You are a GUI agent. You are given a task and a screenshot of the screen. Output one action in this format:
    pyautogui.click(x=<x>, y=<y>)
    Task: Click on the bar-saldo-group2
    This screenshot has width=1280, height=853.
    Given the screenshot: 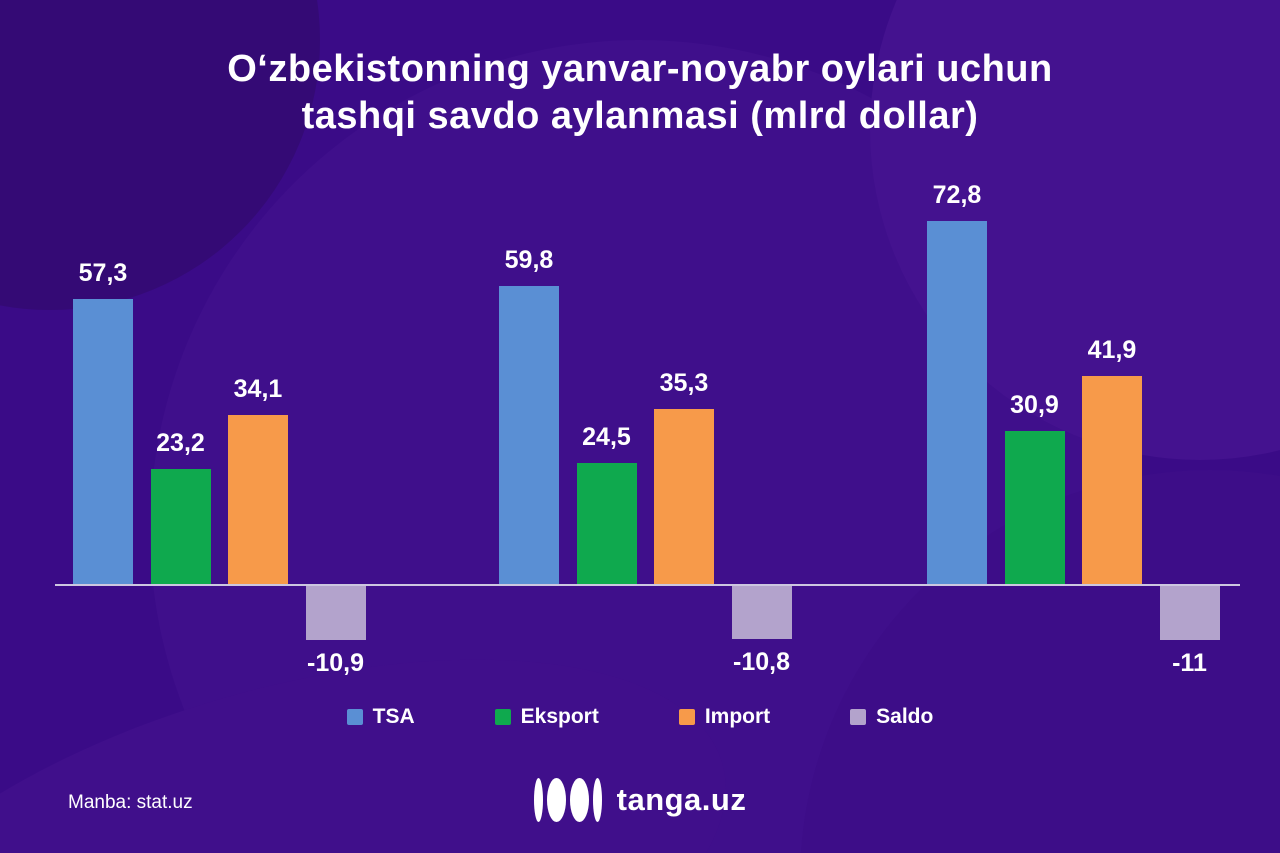 What is the action you would take?
    pyautogui.click(x=761, y=612)
    